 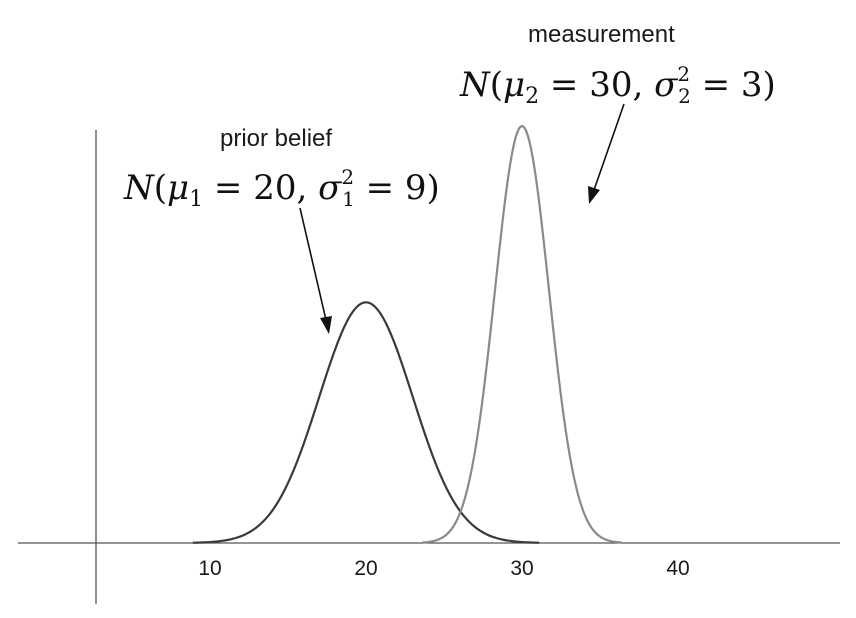 I want to click on measurement-title: measurement, so click(x=601, y=34).